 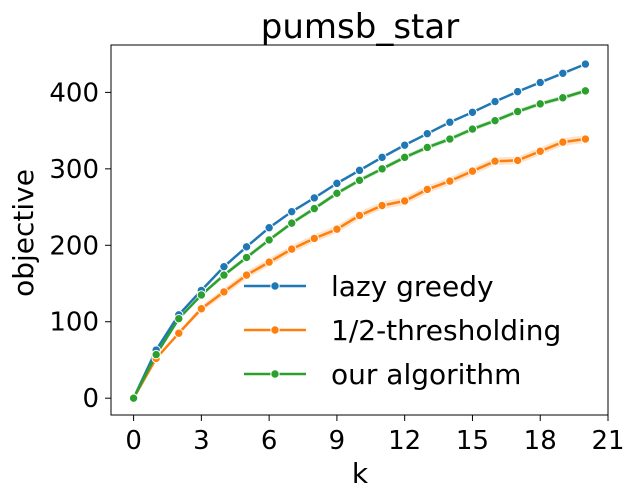 What do you see at coordinates (540, 441) in the screenshot?
I see `x-tick-label: 18` at bounding box center [540, 441].